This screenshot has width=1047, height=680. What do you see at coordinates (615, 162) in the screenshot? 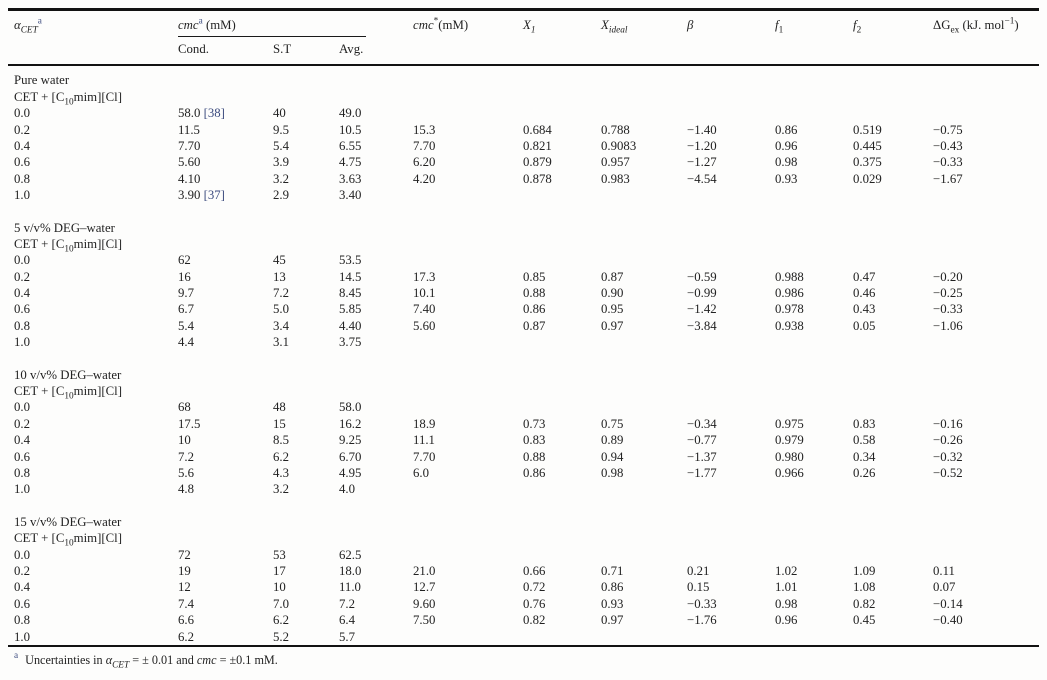
I see `x-ideal-cell: 0.957` at bounding box center [615, 162].